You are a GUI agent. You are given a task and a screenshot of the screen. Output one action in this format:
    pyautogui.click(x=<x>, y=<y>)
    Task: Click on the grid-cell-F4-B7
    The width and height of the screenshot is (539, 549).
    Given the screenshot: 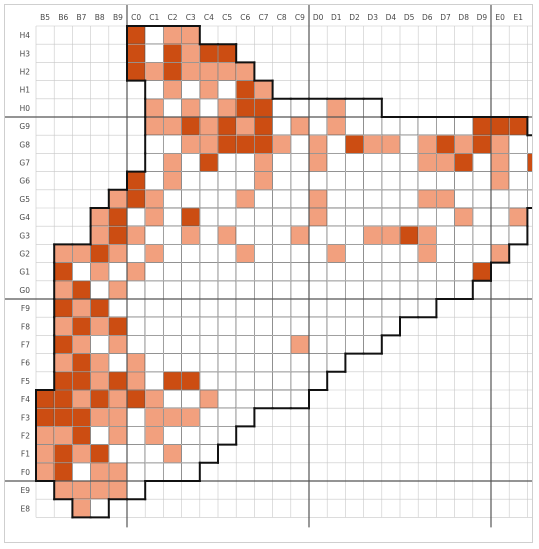 What is the action you would take?
    pyautogui.click(x=82, y=399)
    